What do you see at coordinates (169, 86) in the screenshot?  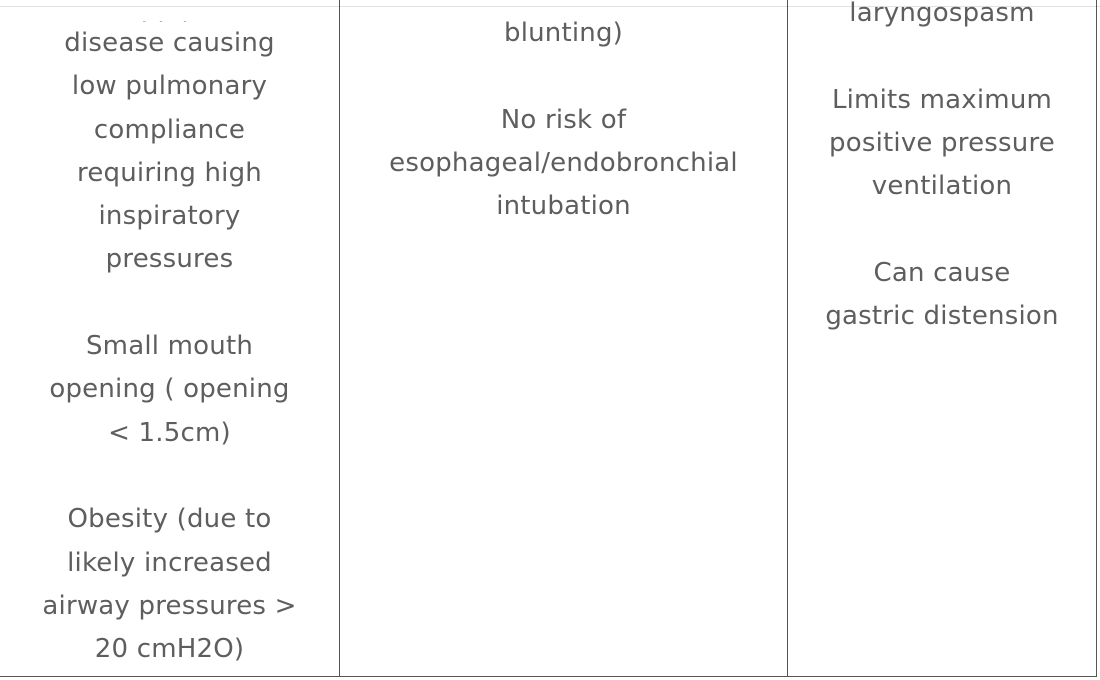 I see `text-line: low pulmonary` at bounding box center [169, 86].